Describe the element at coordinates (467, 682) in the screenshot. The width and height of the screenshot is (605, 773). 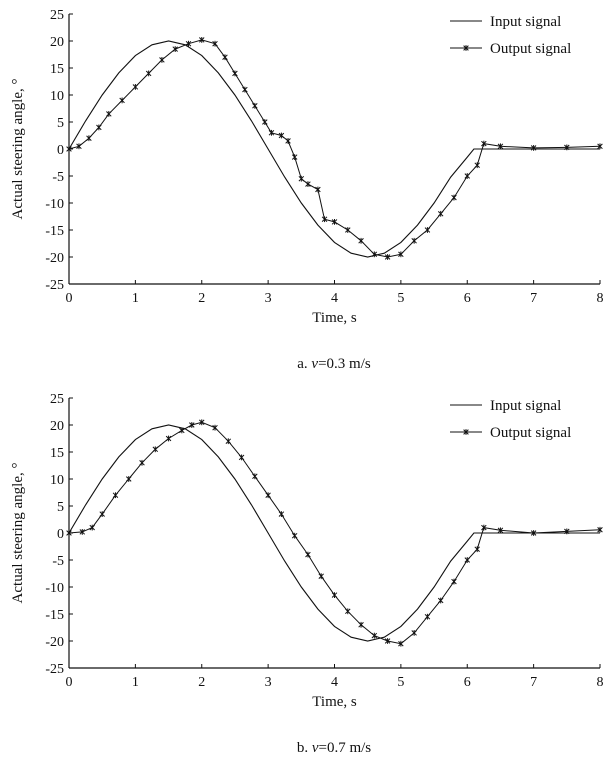
I see `x-tick-label: 6` at that location.